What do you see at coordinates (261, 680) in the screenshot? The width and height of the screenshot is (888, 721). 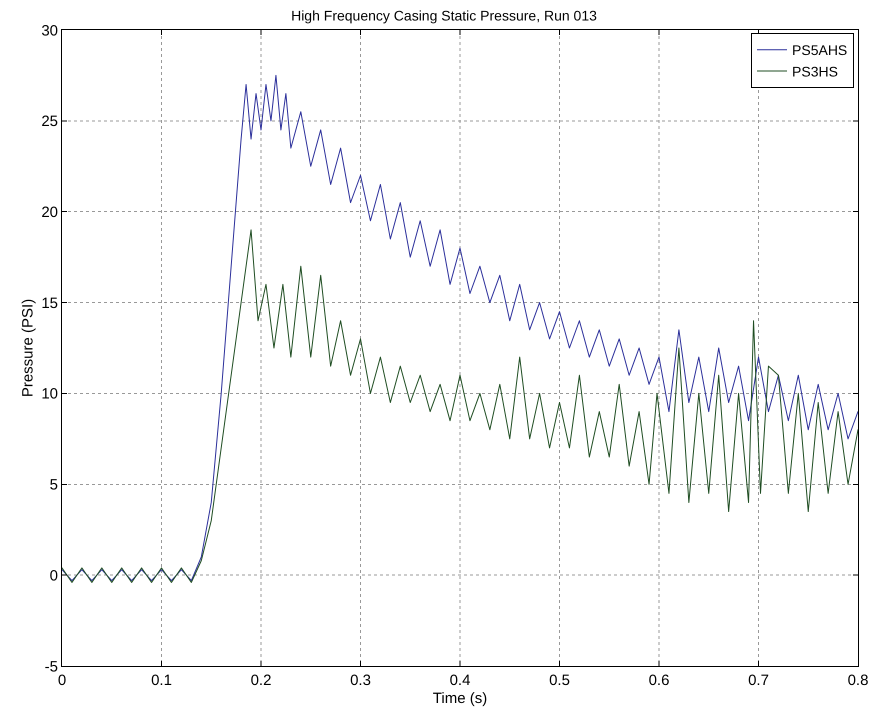 I see `x-tick-label: 0.2` at bounding box center [261, 680].